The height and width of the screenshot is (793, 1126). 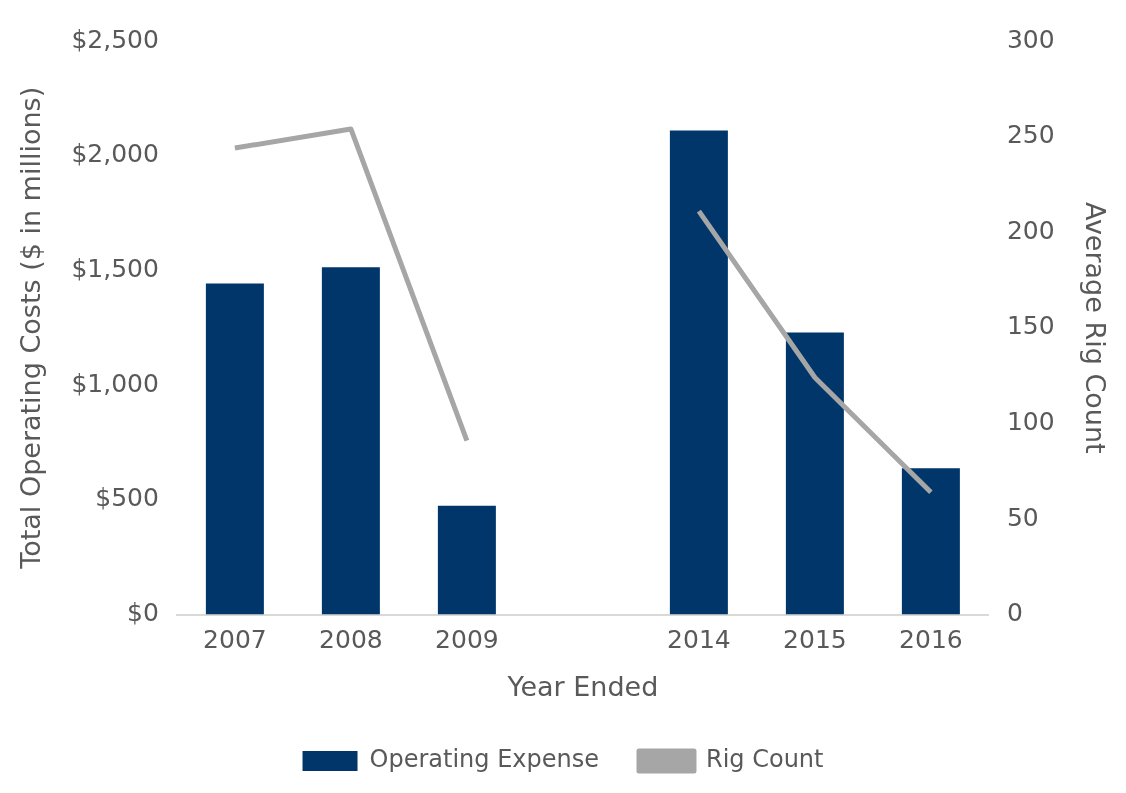 I want to click on y2-axis-title: Average Rig Count, so click(x=1095, y=327).